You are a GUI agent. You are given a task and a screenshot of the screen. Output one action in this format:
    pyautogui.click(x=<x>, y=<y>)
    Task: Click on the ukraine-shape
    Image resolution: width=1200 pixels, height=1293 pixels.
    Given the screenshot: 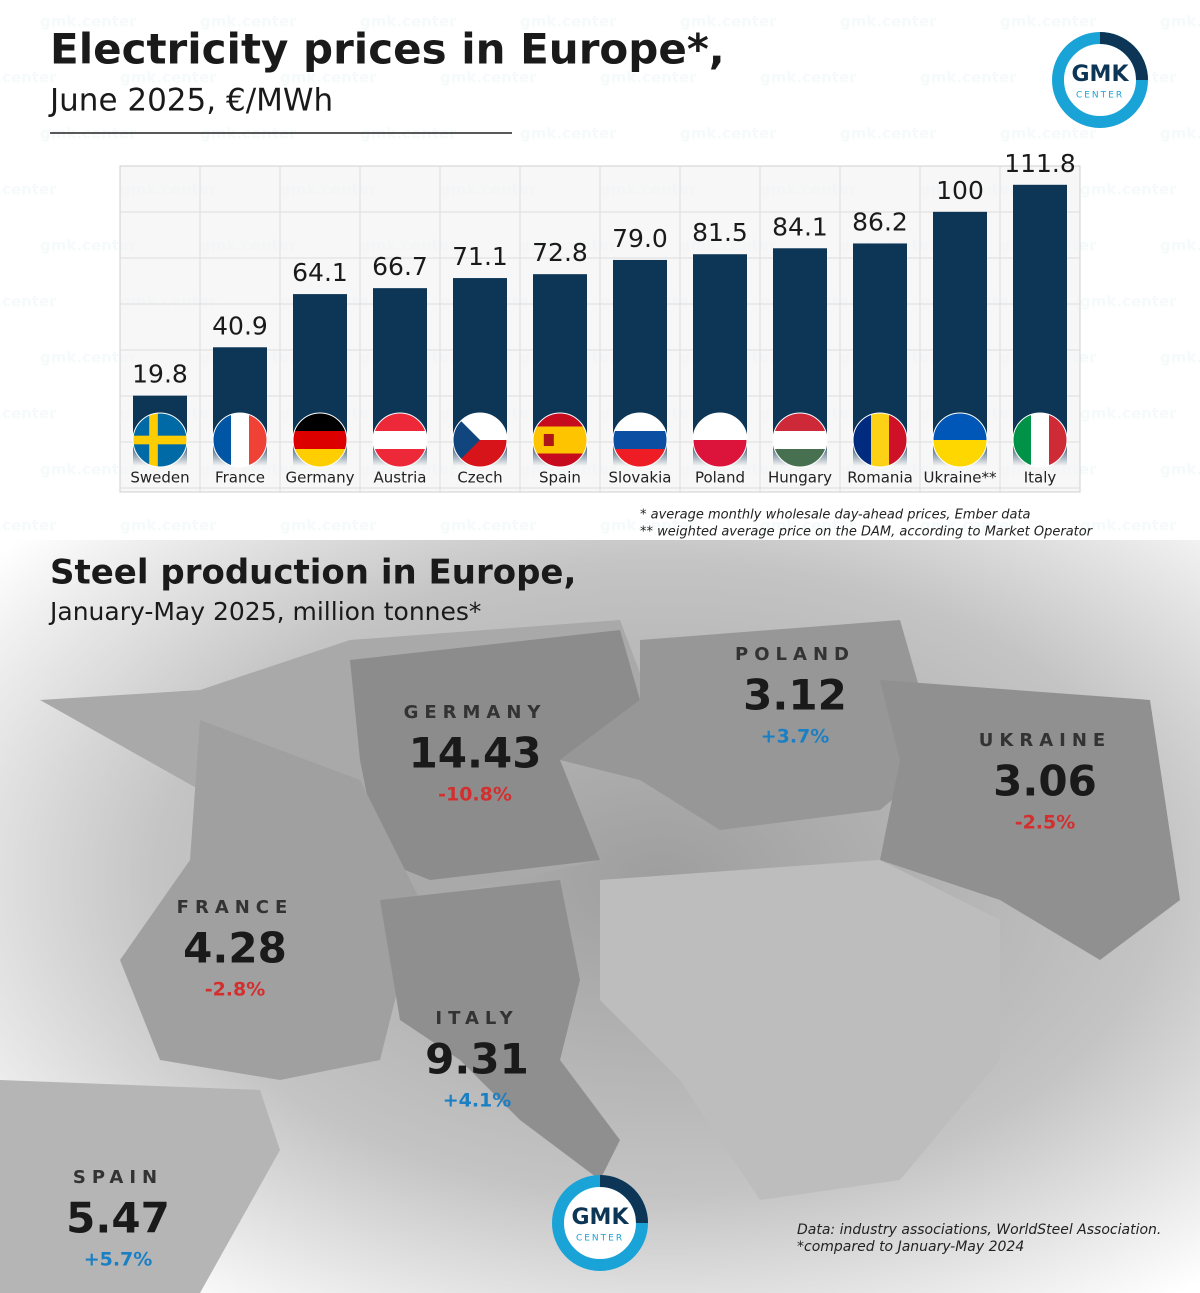 What is the action you would take?
    pyautogui.click(x=1030, y=820)
    